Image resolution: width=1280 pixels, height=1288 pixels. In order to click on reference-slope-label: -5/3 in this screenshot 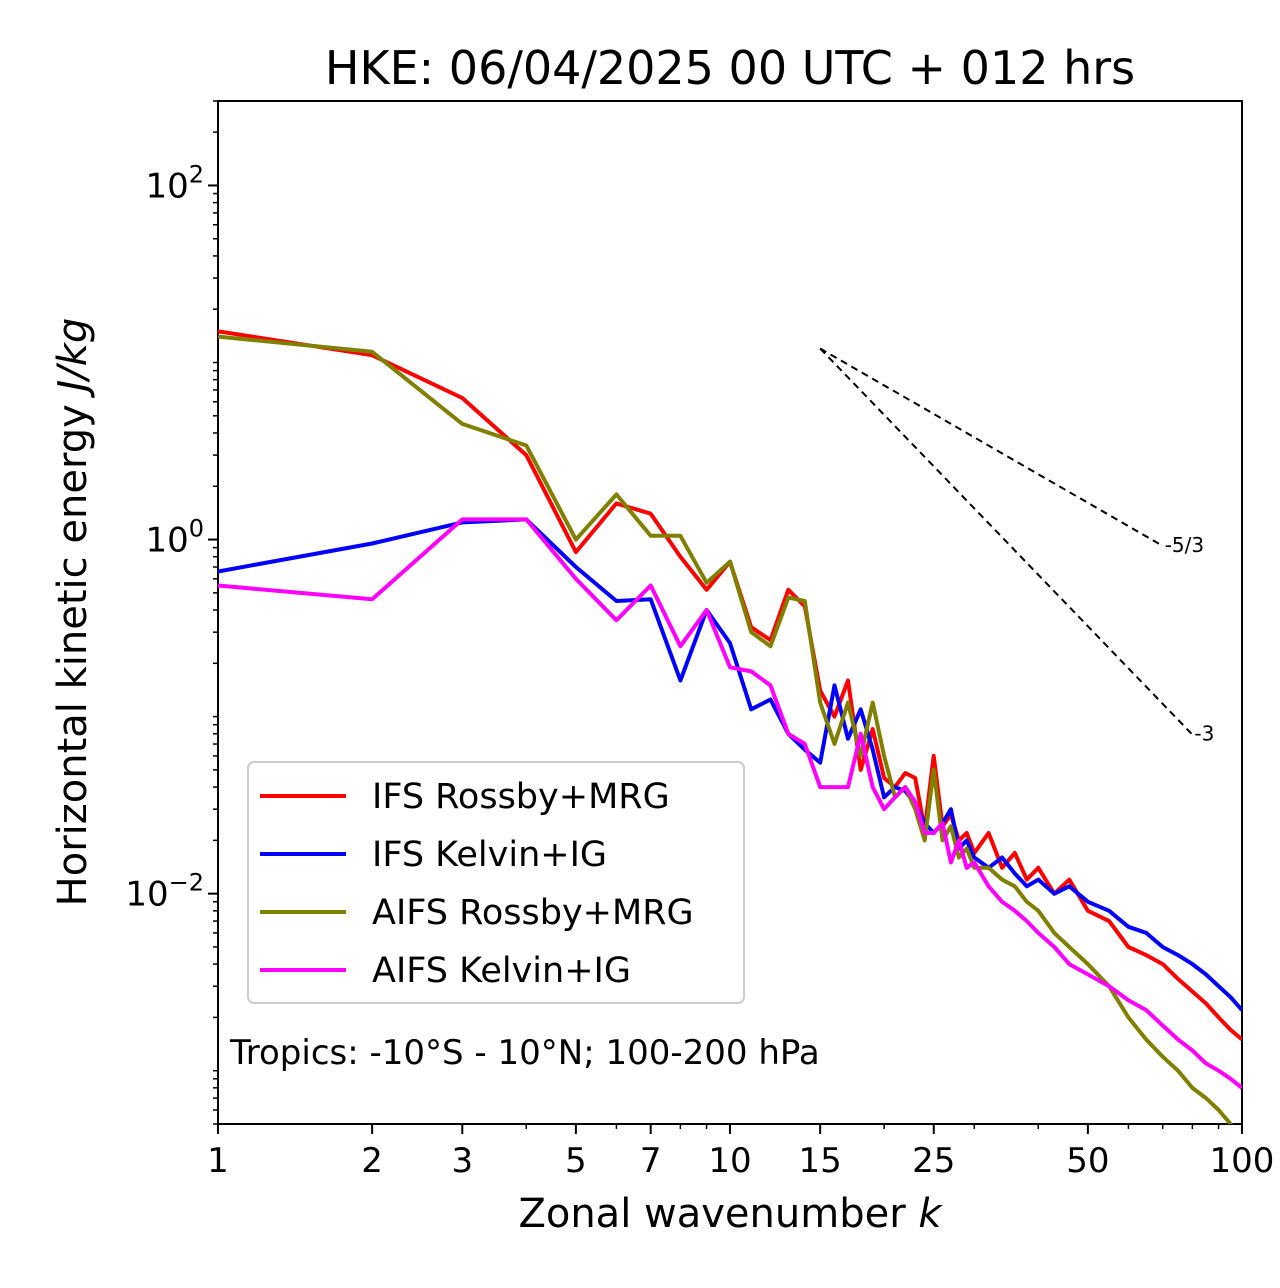, I will do `click(1184, 545)`.